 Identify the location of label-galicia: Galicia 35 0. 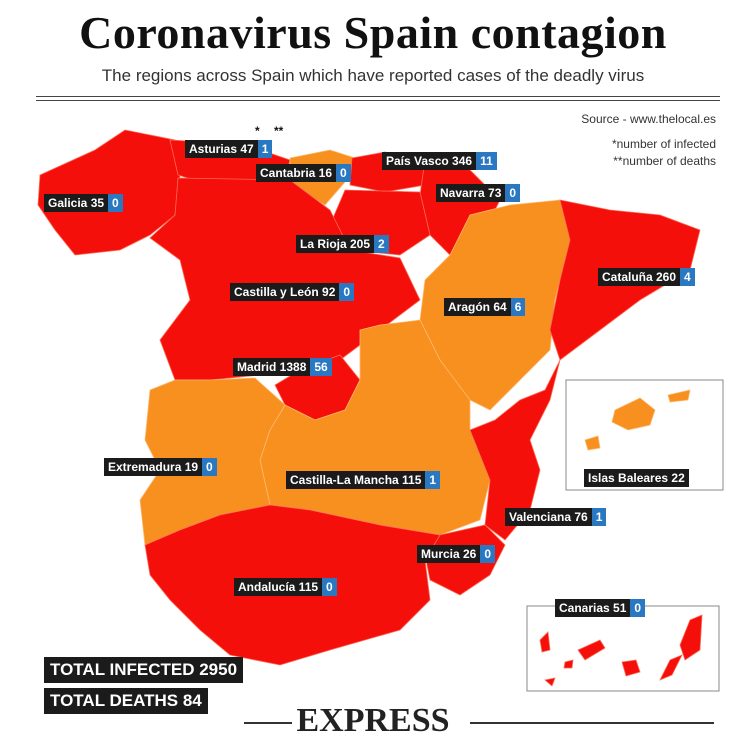
(83, 203).